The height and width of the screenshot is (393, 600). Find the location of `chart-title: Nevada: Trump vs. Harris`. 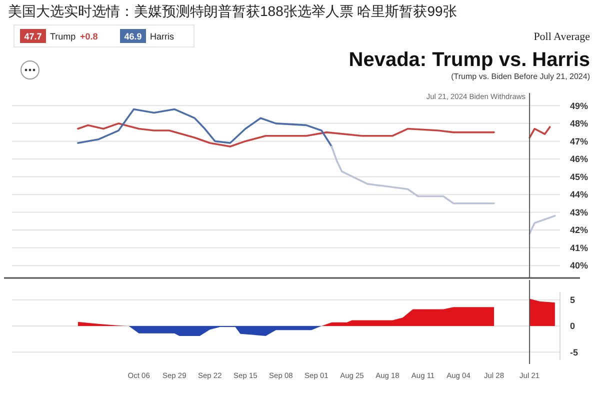

chart-title: Nevada: Trump vs. Harris is located at coordinates (469, 60).